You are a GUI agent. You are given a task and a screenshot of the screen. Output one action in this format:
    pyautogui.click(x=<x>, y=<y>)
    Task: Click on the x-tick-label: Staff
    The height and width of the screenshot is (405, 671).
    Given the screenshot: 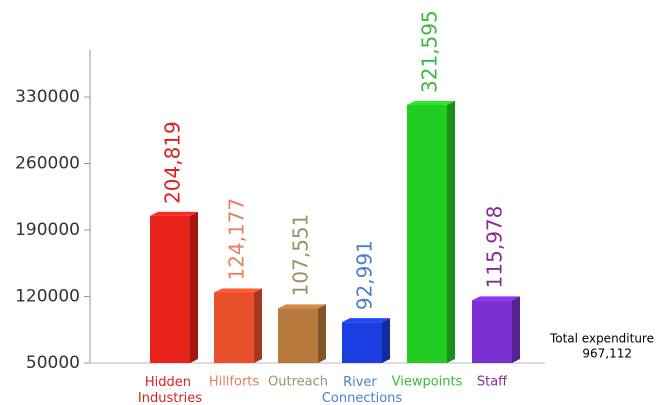 What is the action you would take?
    pyautogui.click(x=492, y=382)
    